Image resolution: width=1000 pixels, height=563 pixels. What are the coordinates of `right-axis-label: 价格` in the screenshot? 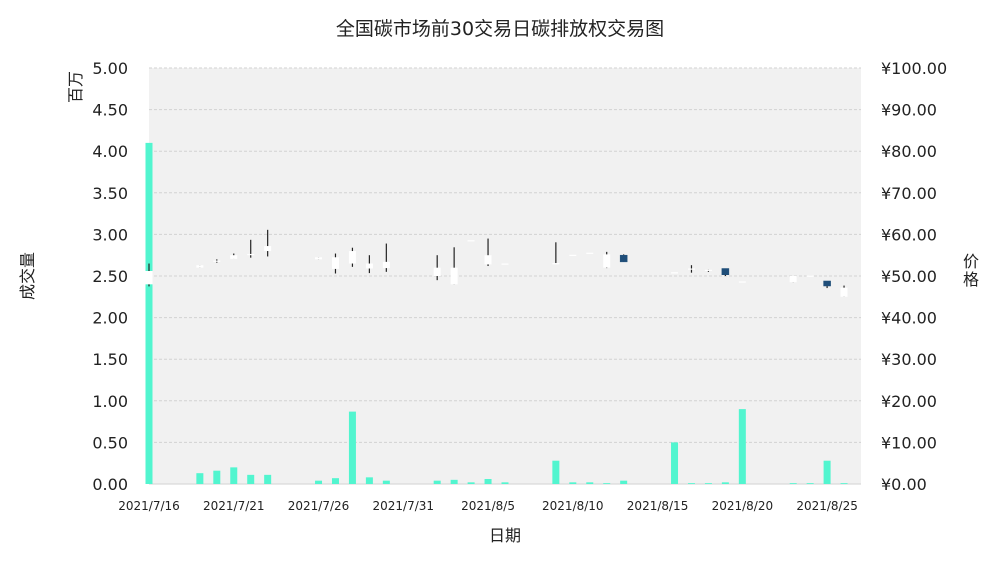 It's located at (971, 270).